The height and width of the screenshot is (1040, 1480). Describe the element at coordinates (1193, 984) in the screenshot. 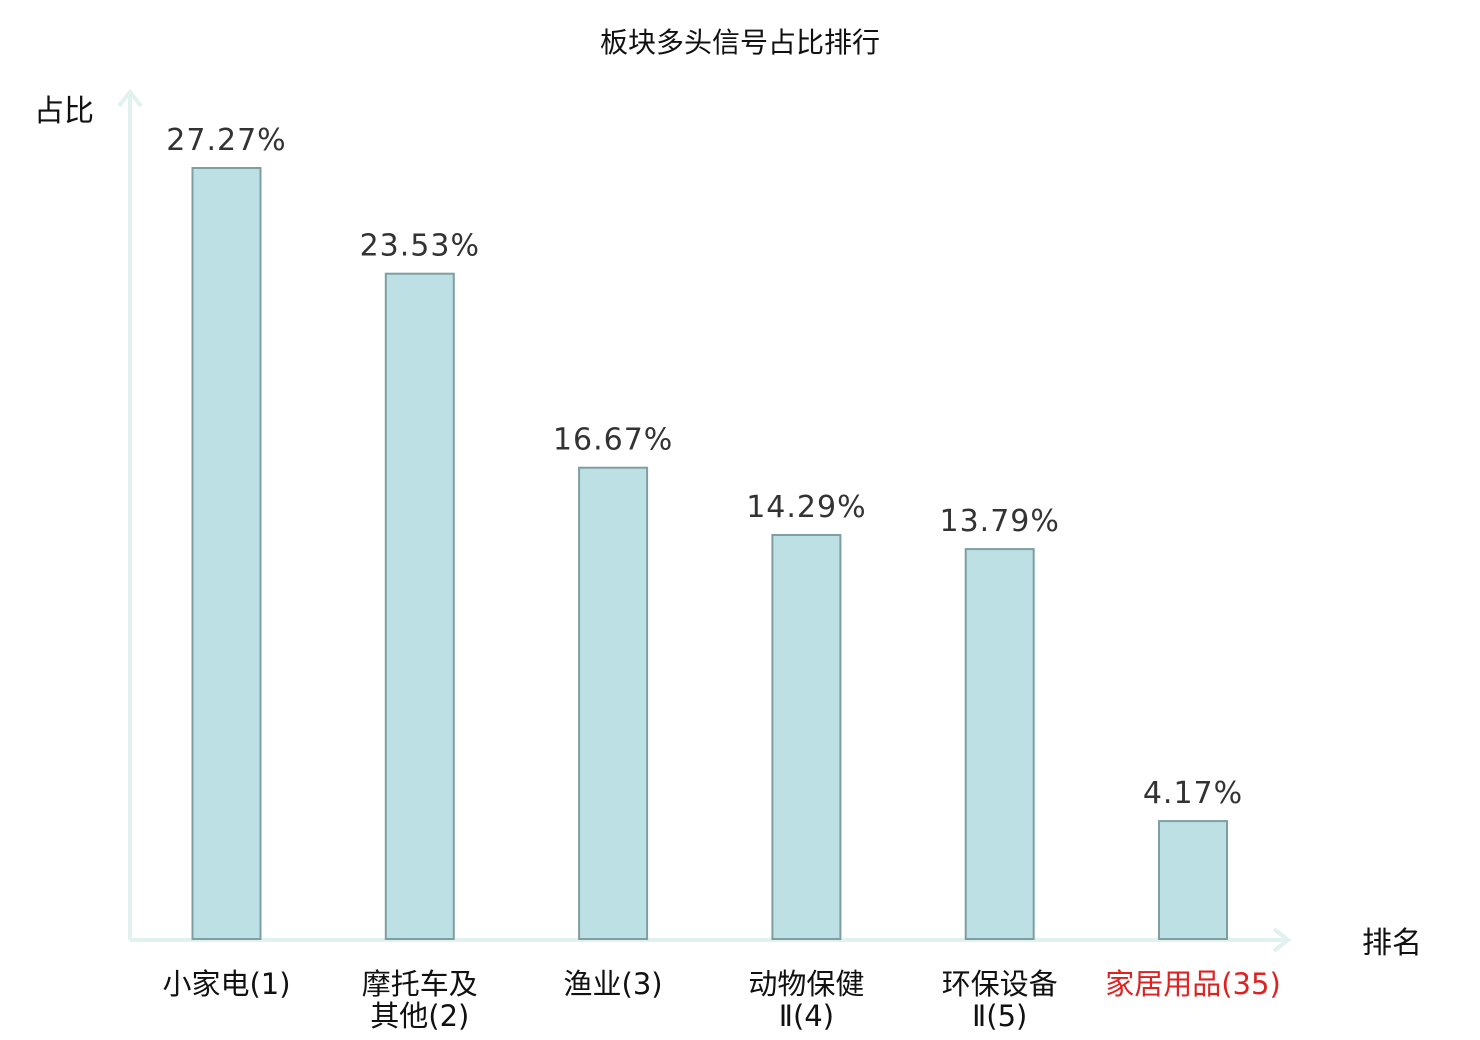

I see `category-label-6-line-1: 家居用品(35)` at that location.